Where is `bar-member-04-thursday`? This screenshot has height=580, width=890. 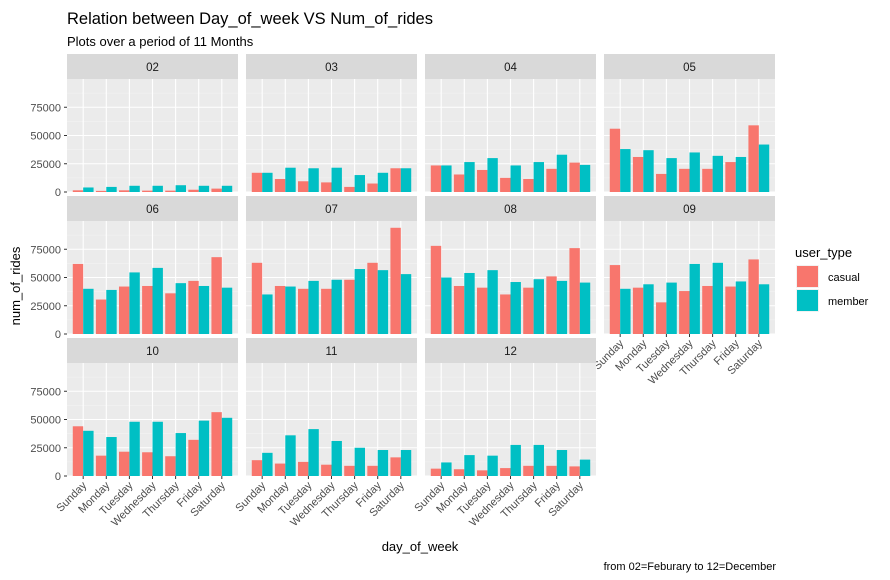
bar-member-04-thursday is located at coordinates (539, 177).